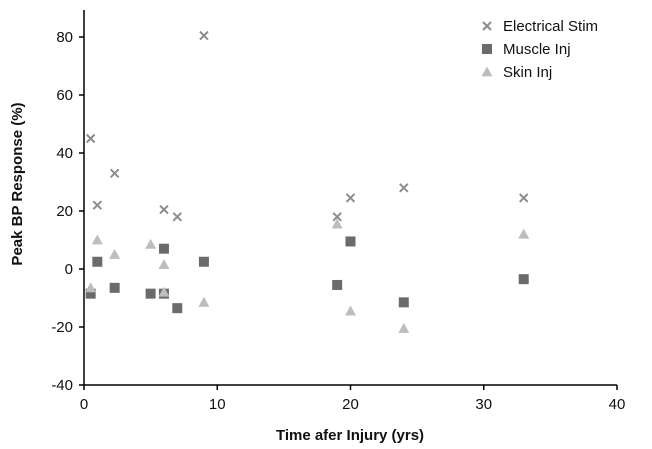 The image size is (652, 449). What do you see at coordinates (350, 435) in the screenshot?
I see `x-axis-title: Time afer Injury (yrs)` at bounding box center [350, 435].